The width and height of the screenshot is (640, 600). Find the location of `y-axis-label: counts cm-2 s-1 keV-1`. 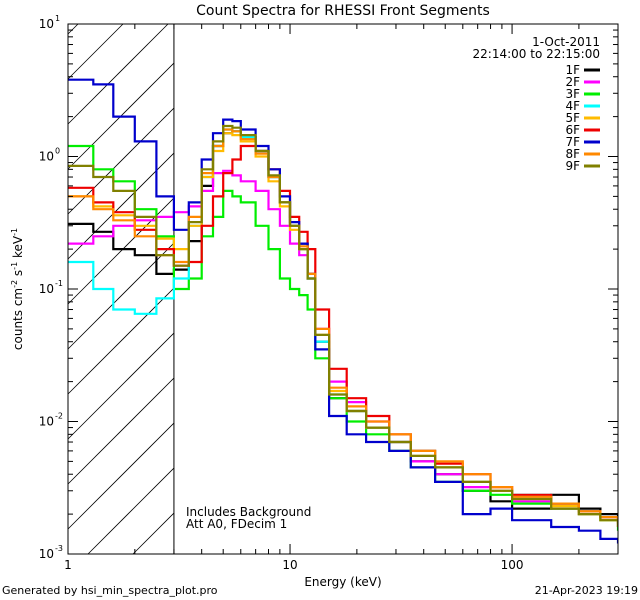

y-axis-label: counts cm-2 s-1 keV-1 is located at coordinates (17, 289).